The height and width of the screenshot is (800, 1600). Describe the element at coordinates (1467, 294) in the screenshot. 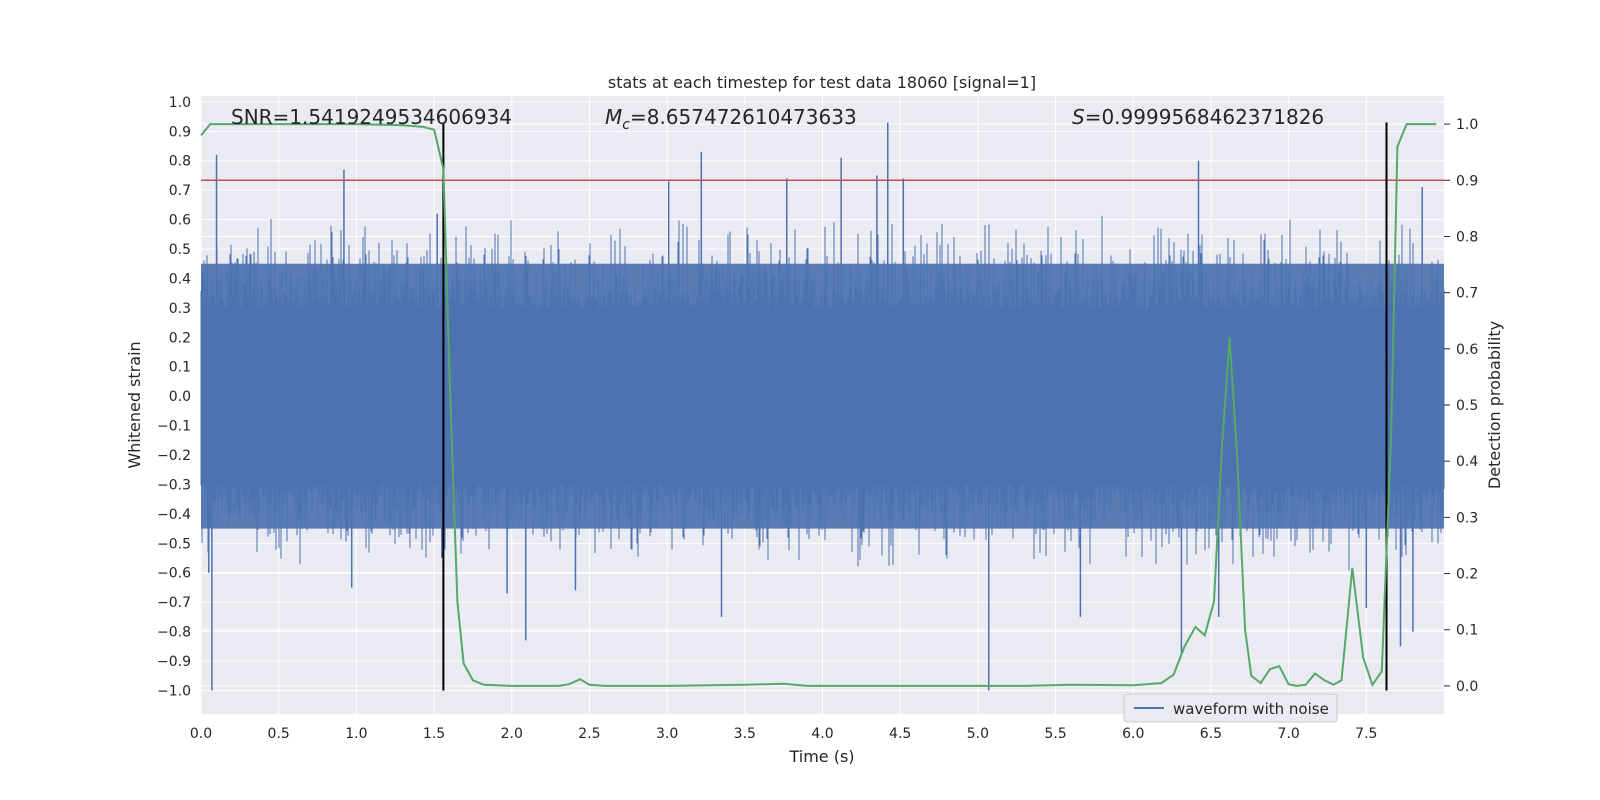

I see `y-right-tick-label: 0.7` at that location.